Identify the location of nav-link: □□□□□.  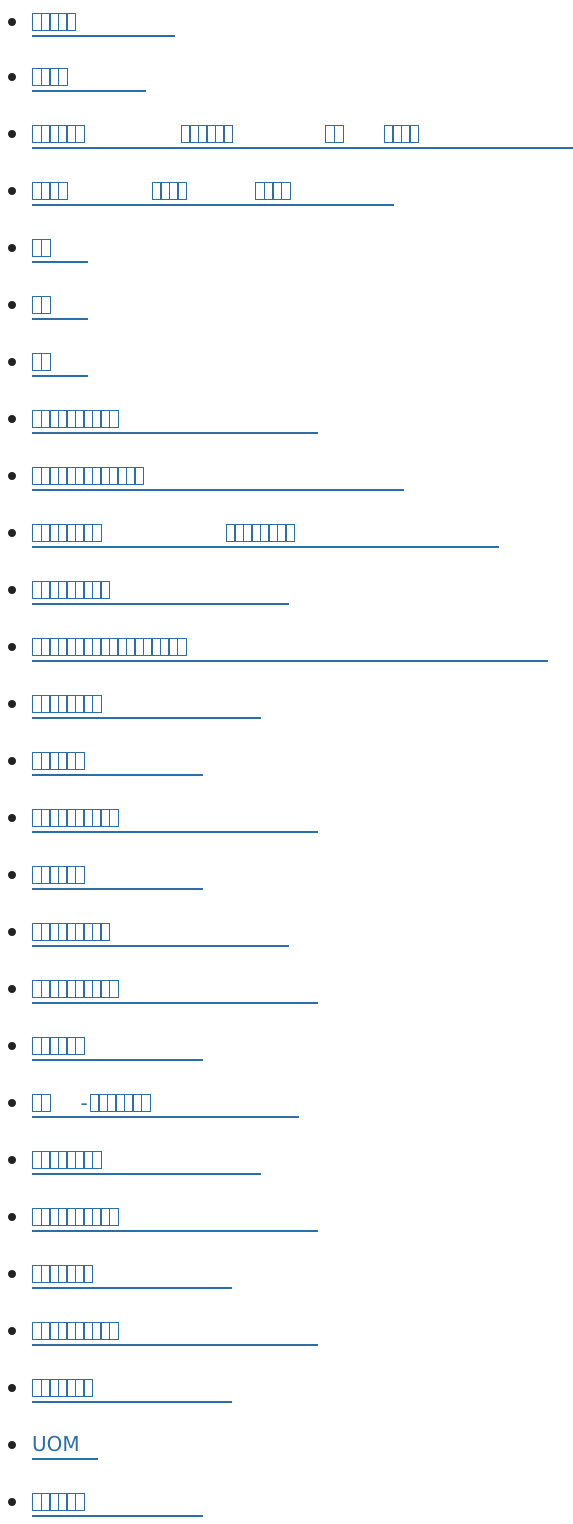
(103, 21).